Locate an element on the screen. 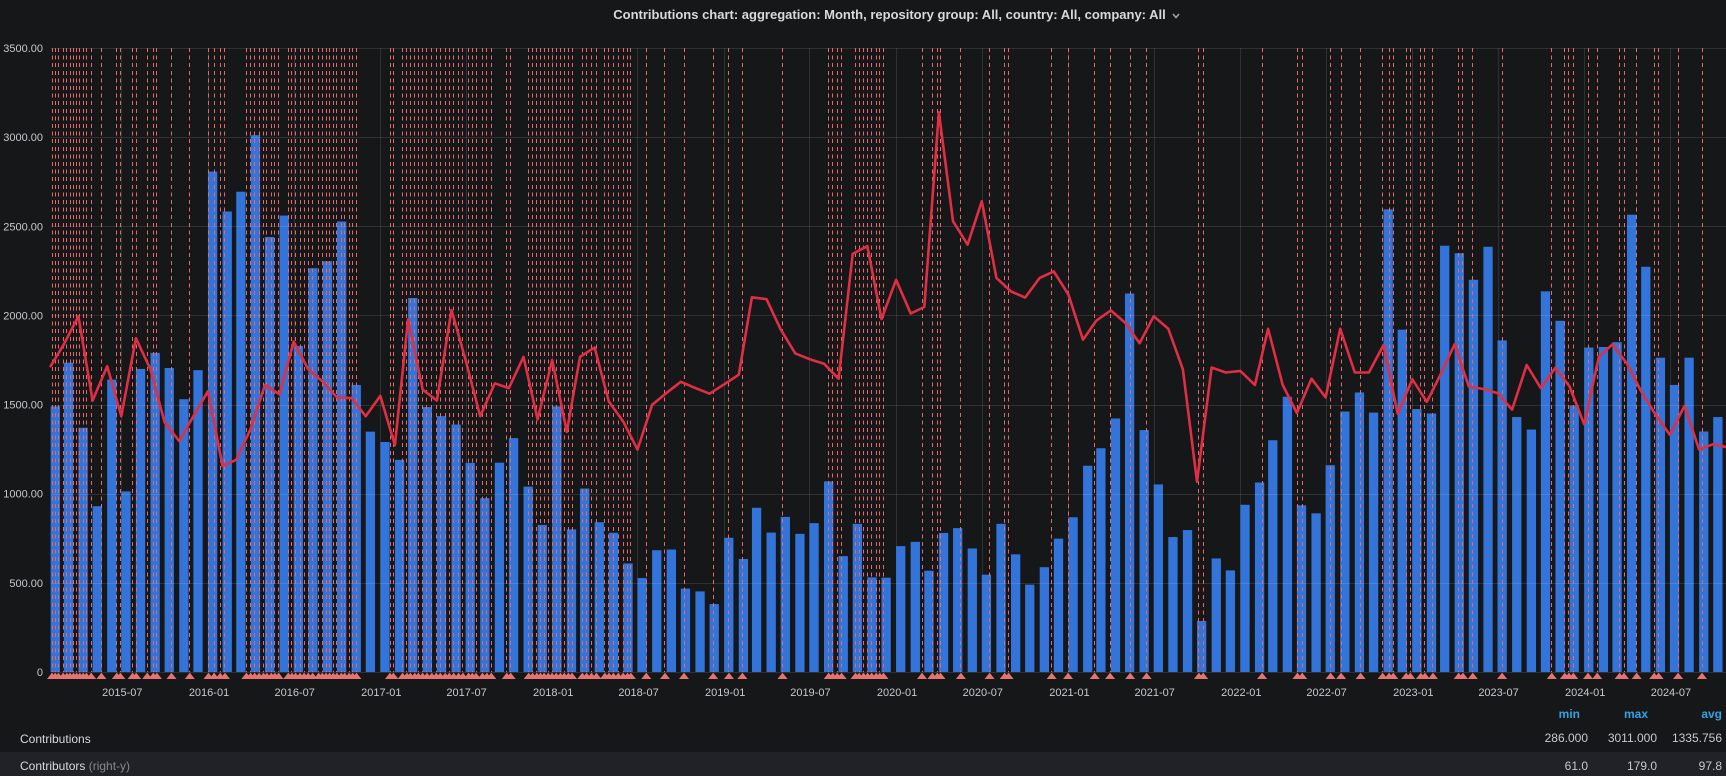 This screenshot has height=776, width=1726. svg-text: 2015-07 is located at coordinates (122, 693).